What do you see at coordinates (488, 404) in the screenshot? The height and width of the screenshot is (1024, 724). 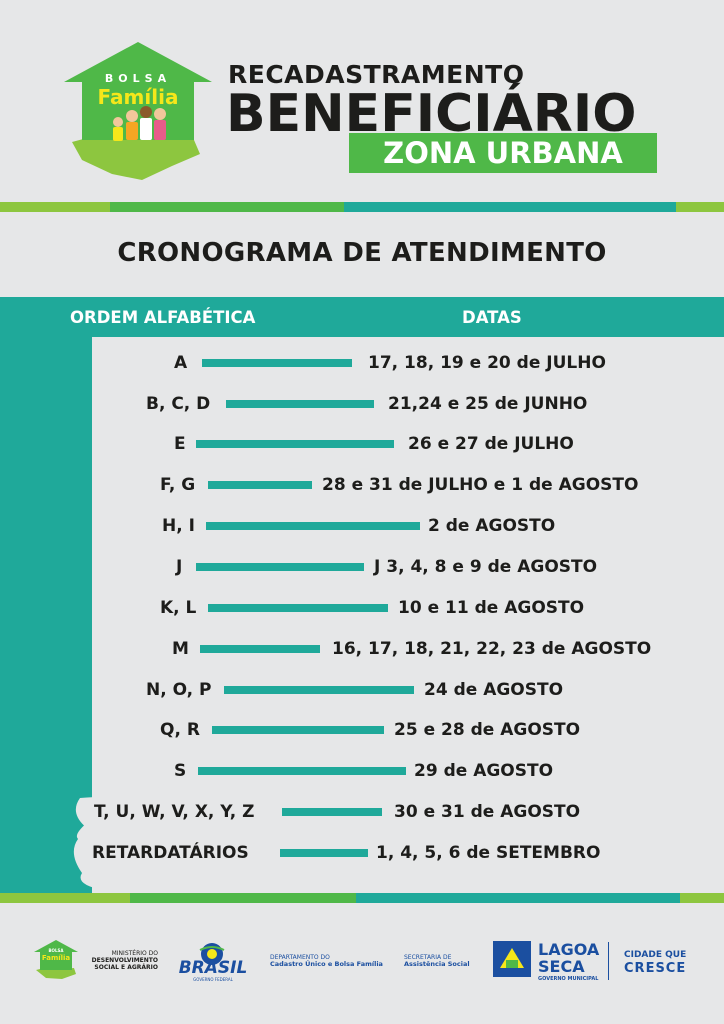 I see `row-date: 21,24 e 25 de JUNHO` at bounding box center [488, 404].